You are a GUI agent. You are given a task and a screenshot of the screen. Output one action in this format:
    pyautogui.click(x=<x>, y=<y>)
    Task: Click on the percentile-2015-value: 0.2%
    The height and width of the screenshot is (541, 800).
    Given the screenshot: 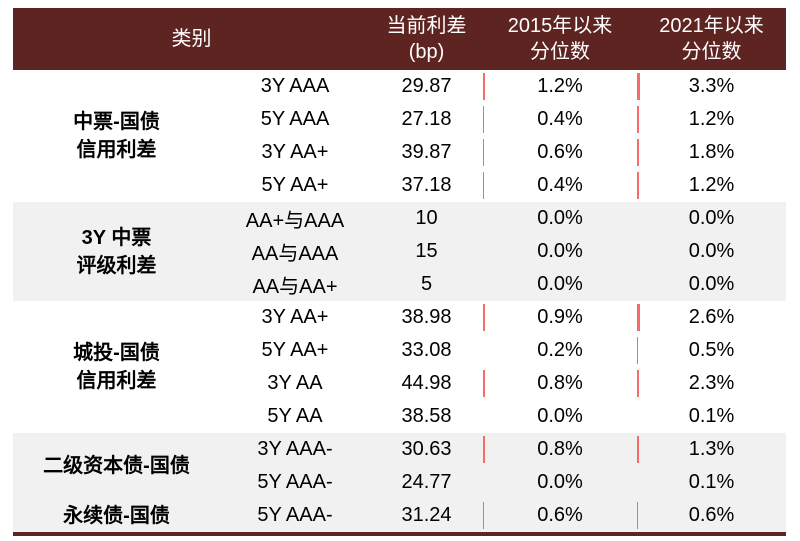 What is the action you would take?
    pyautogui.click(x=560, y=350)
    